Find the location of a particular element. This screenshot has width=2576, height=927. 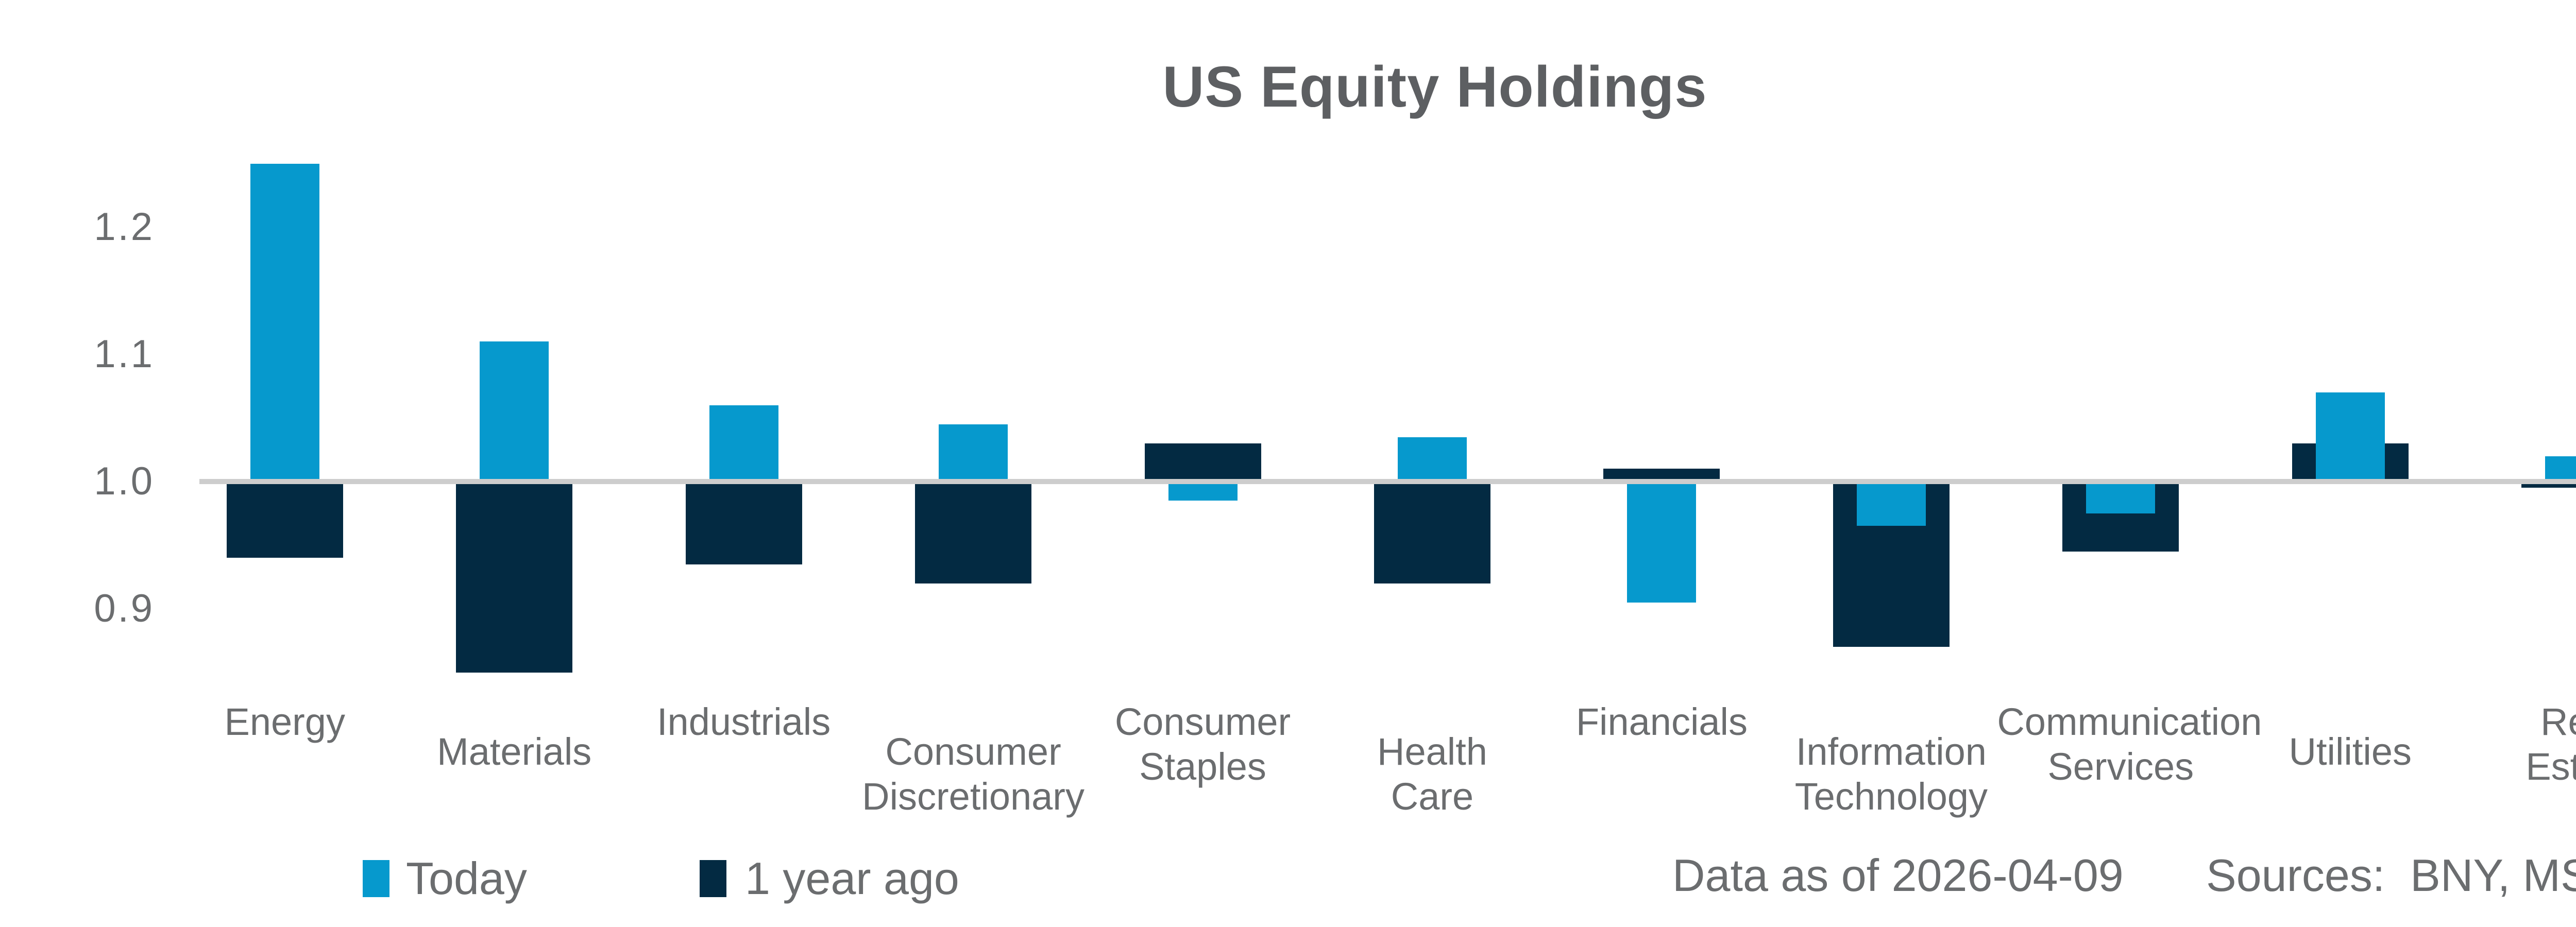

bar-year-ago-industrials is located at coordinates (743, 523).